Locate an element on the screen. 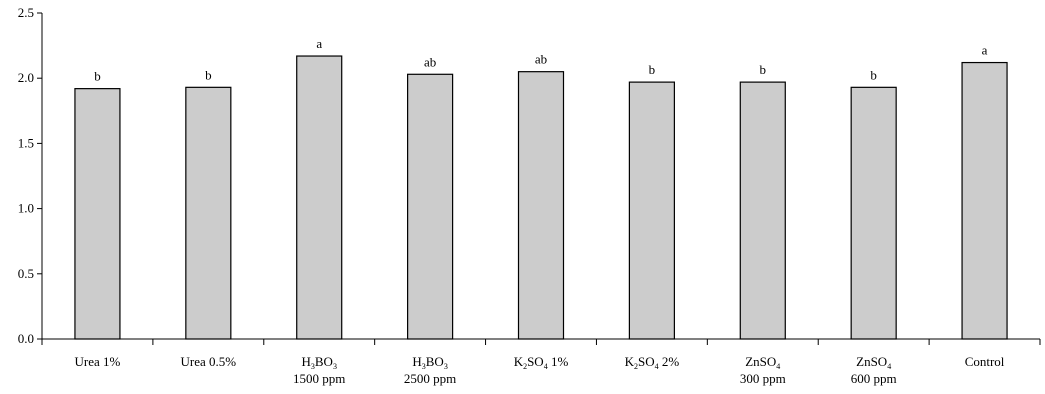  y-tick-label: 2.0 is located at coordinates (26, 77).